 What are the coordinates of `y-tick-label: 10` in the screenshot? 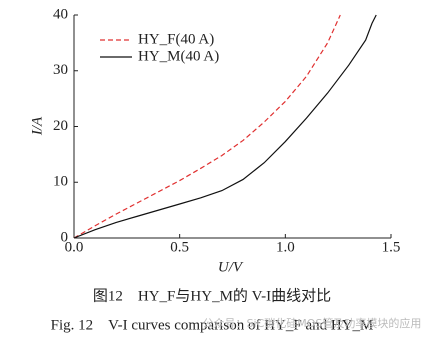 It's located at (60, 182).